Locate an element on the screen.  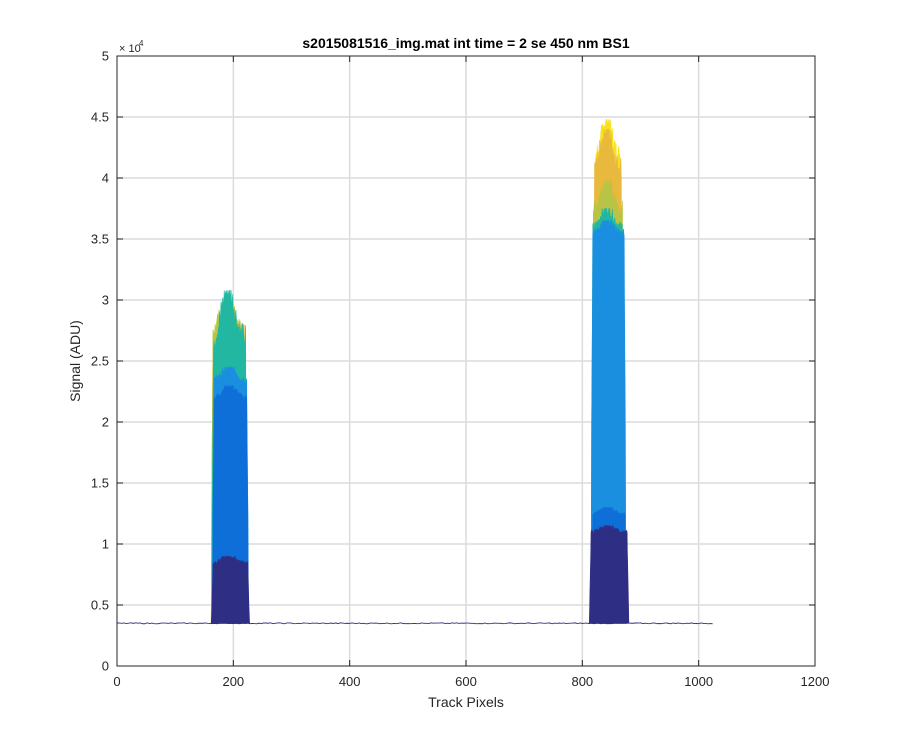
y-exponent-base: × 10 is located at coordinates (130, 49).